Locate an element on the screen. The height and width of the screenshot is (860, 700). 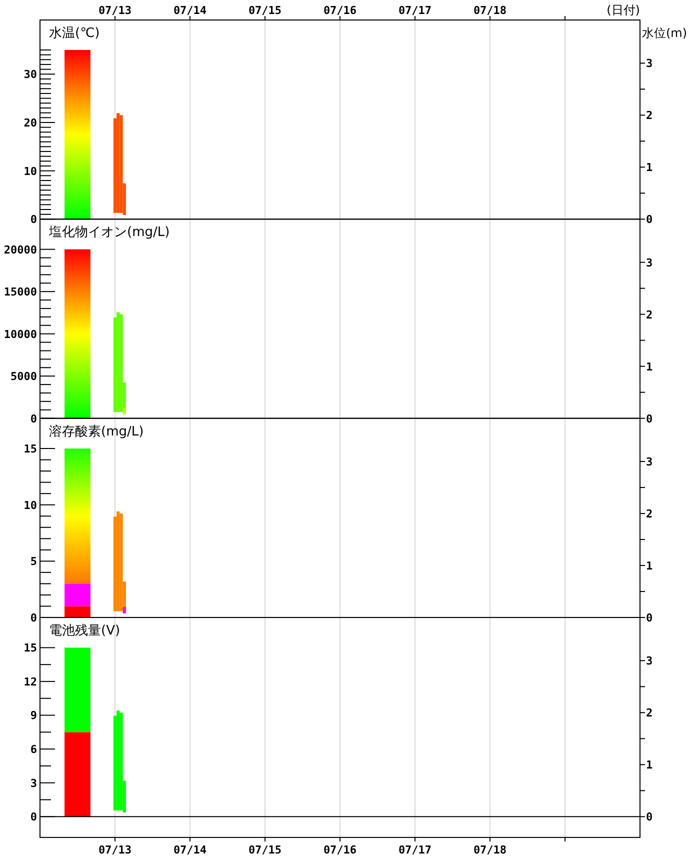
text: 電池残量(V) is located at coordinates (84, 630).